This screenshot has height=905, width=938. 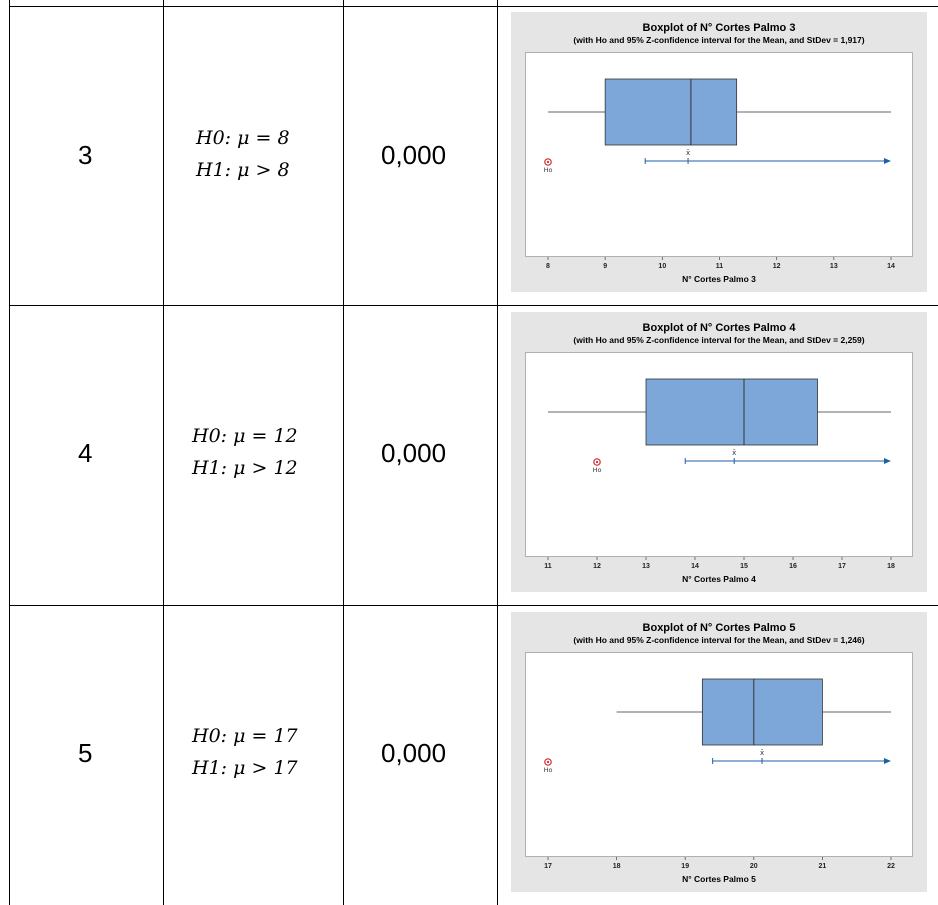 What do you see at coordinates (9, 452) in the screenshot?
I see `table-border-left` at bounding box center [9, 452].